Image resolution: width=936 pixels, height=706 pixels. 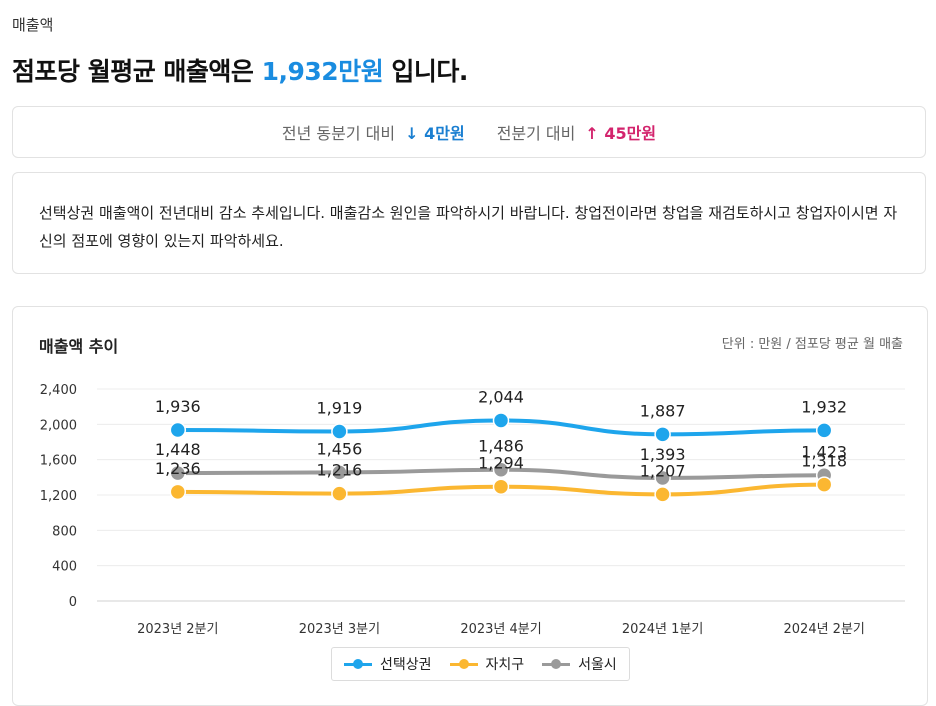 I want to click on data-label: 1,294, so click(x=501, y=463).